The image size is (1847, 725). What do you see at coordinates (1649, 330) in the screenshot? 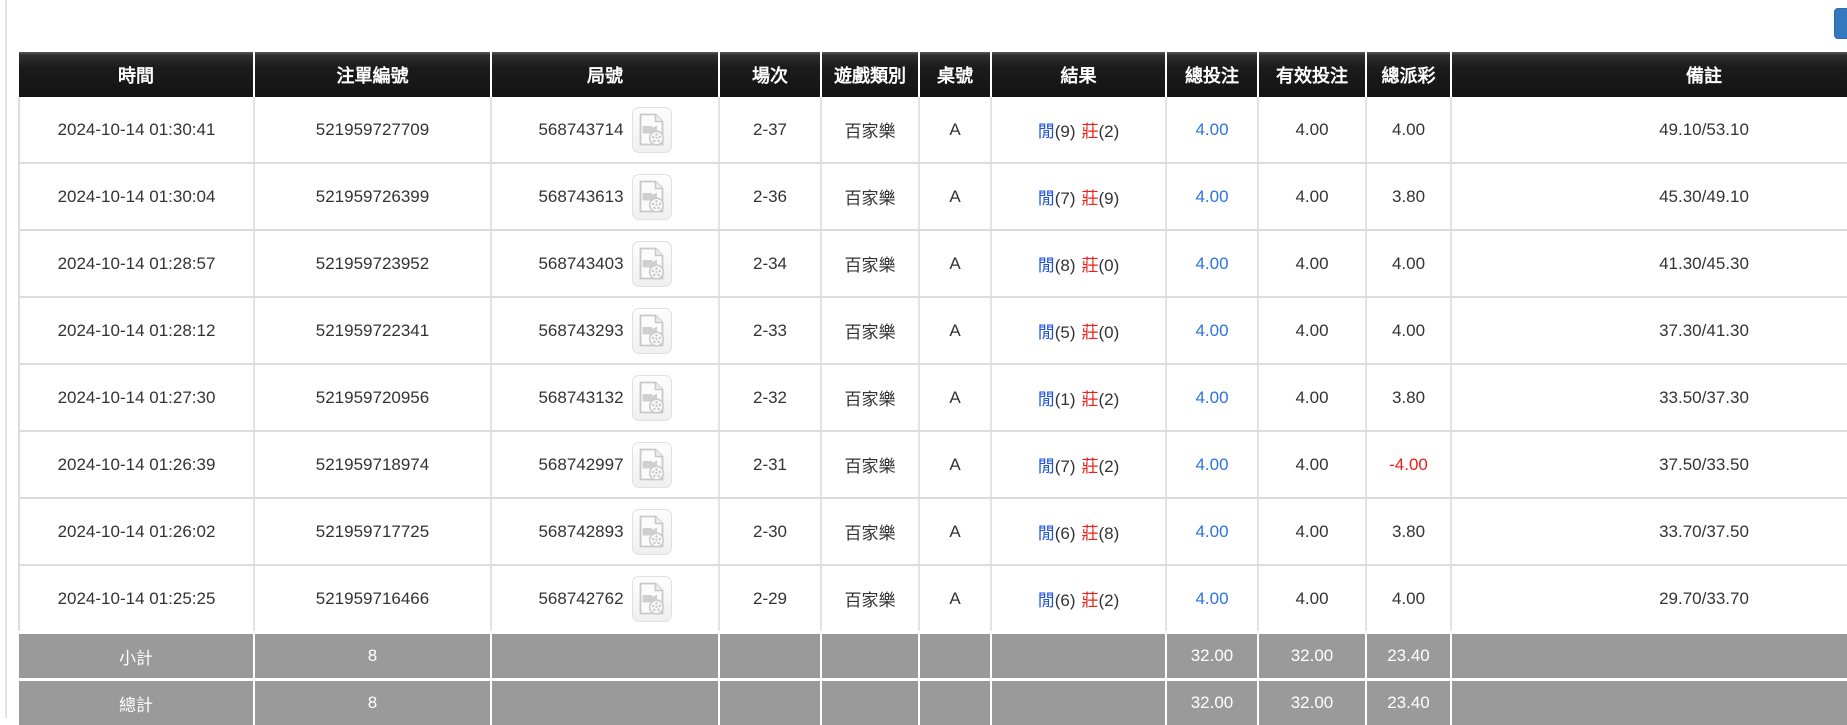
I see `cell-remark: 37.30/41.30` at bounding box center [1649, 330].